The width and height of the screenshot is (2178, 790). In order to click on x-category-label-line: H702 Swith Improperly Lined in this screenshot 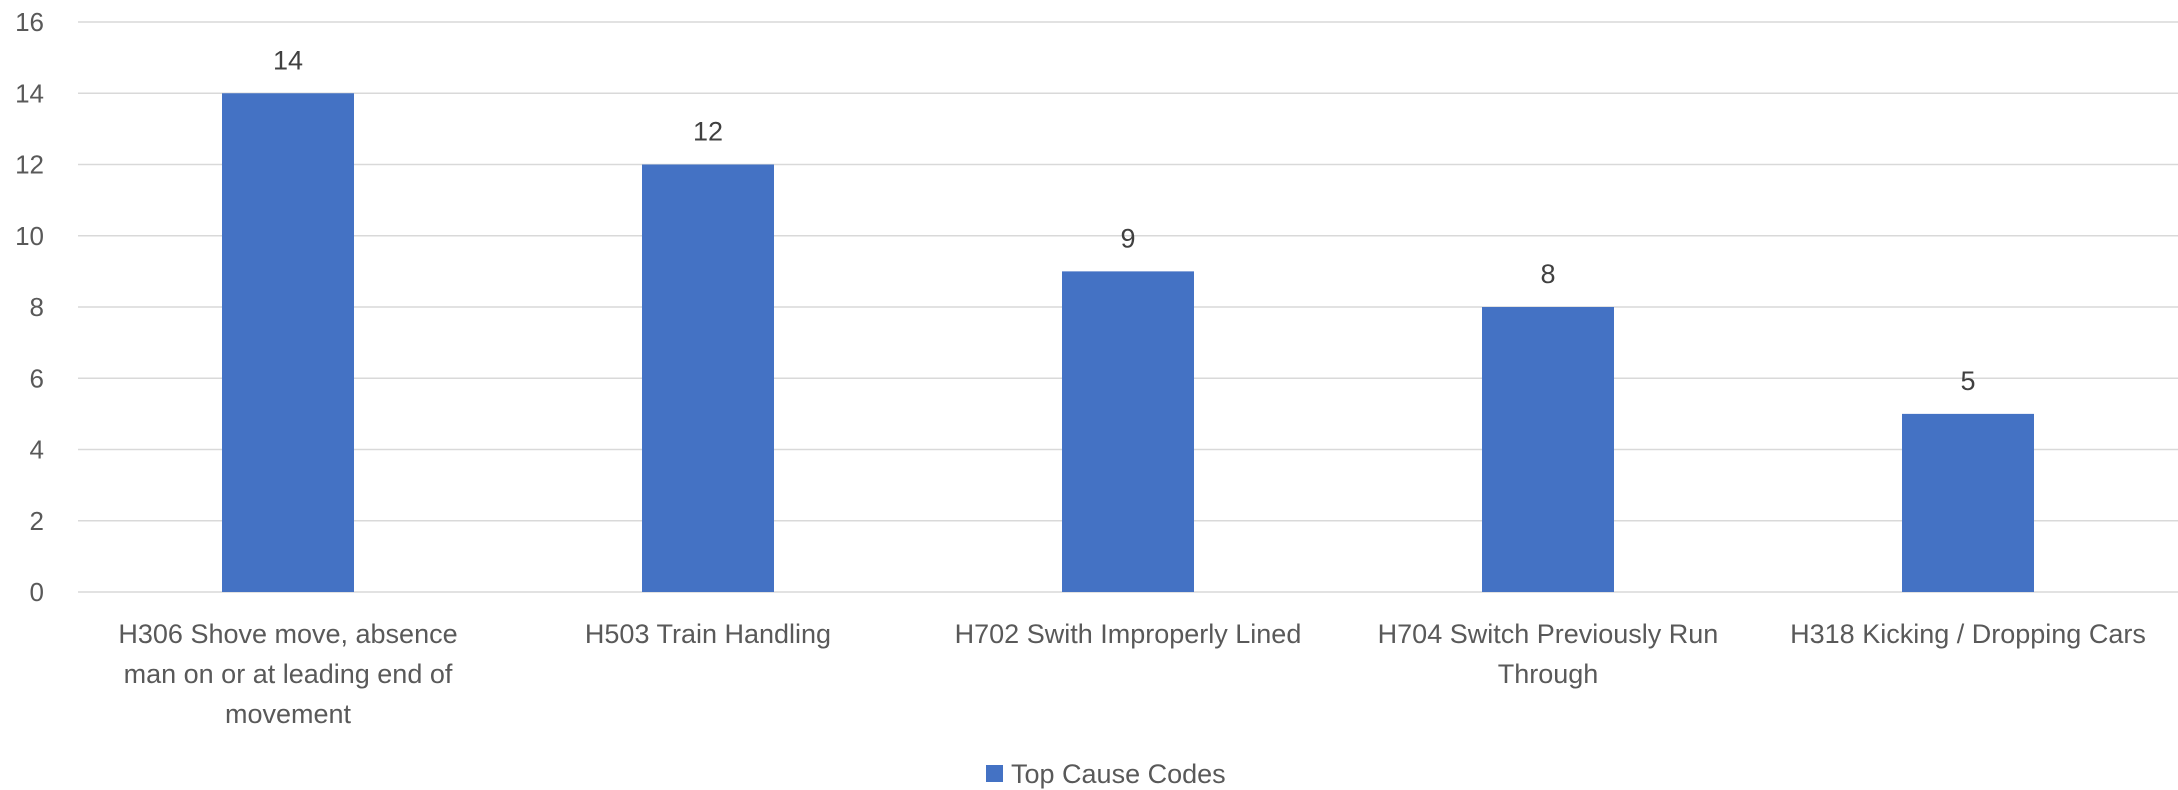, I will do `click(1128, 634)`.